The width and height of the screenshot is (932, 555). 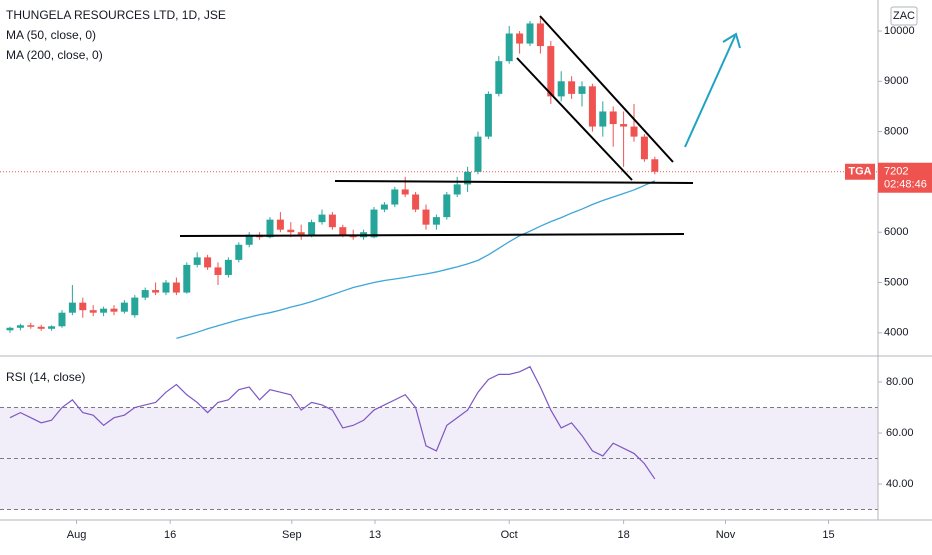 I want to click on currency-box, so click(x=904, y=16).